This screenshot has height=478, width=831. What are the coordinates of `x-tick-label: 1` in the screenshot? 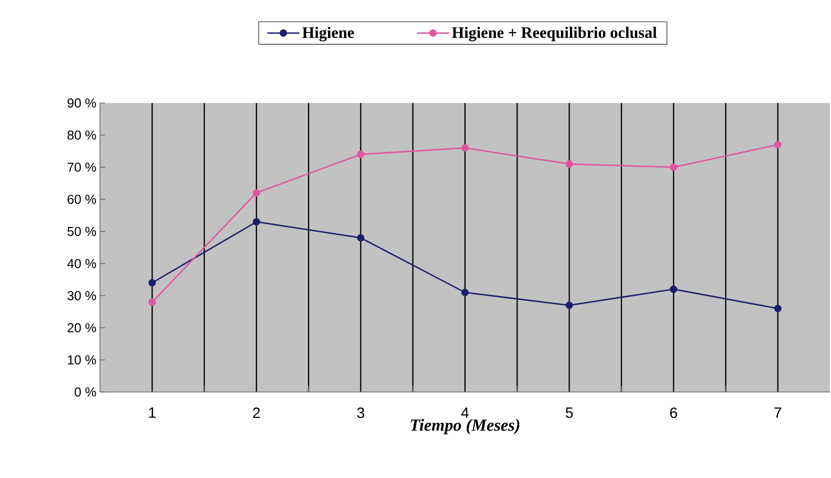 It's located at (152, 413).